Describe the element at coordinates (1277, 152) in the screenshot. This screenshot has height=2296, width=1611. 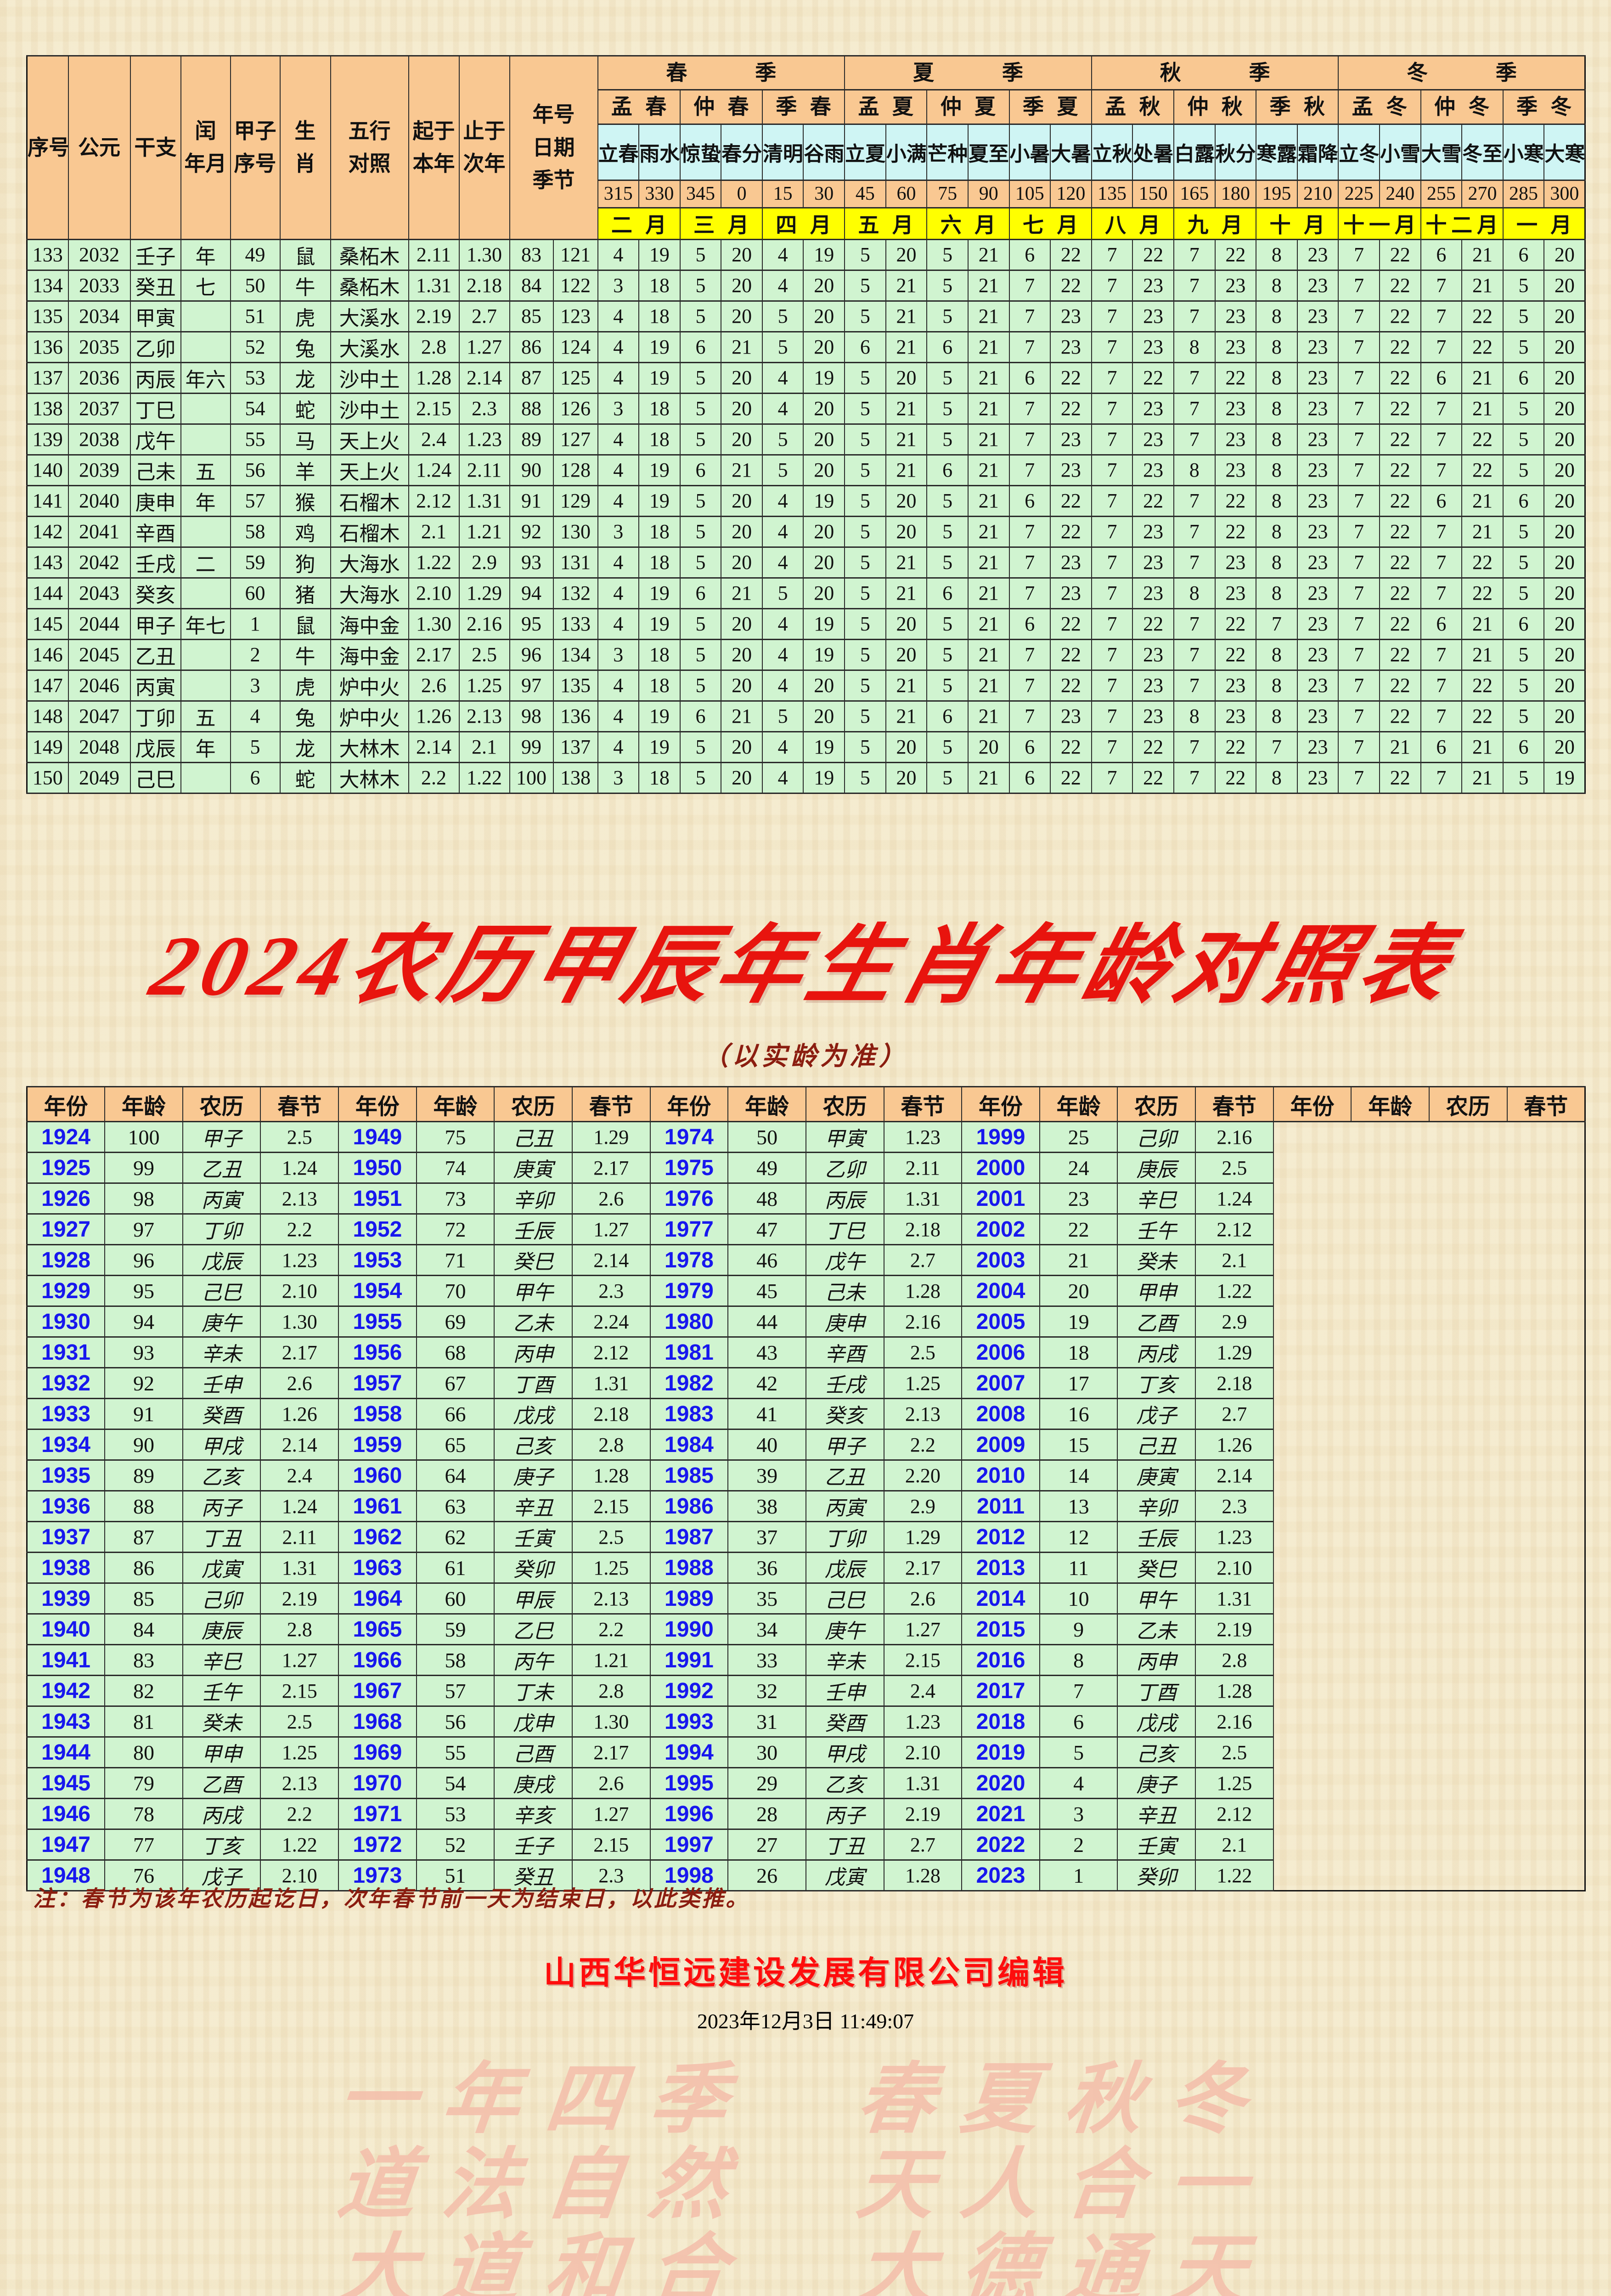
I see `t1-solar-term-16: 寒露` at that location.